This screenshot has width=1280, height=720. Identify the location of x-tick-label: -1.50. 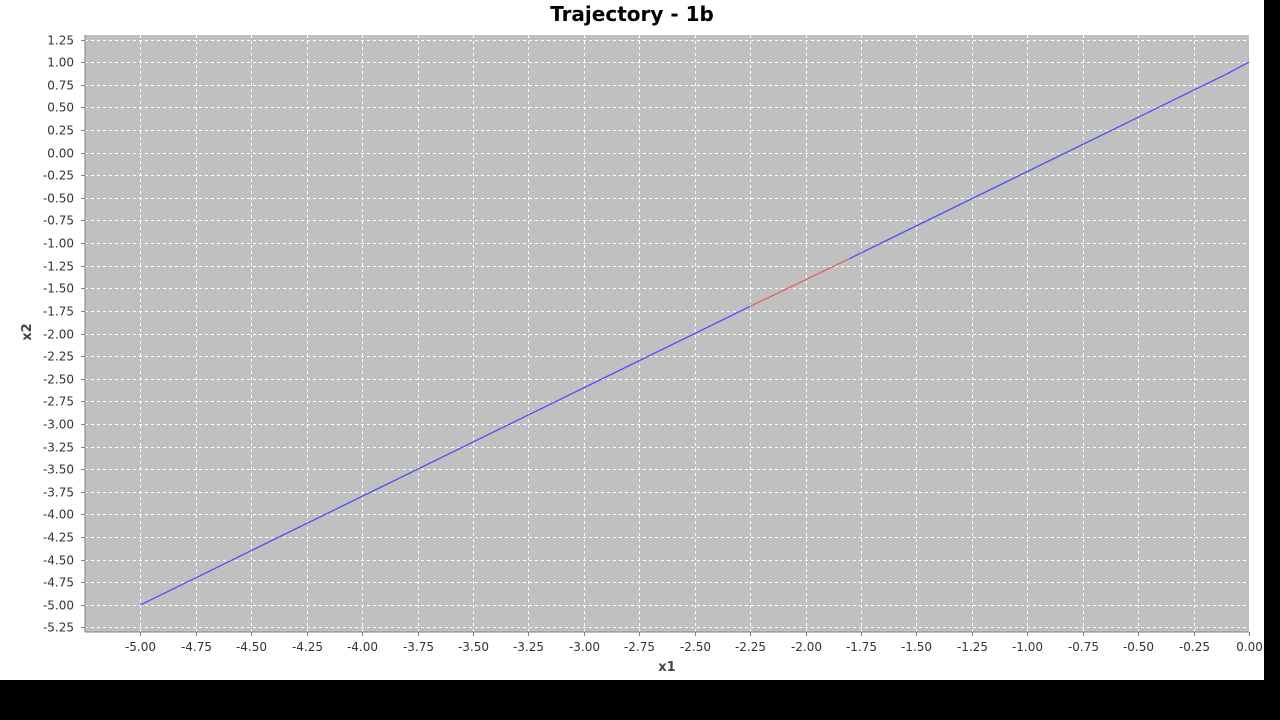
(916, 647).